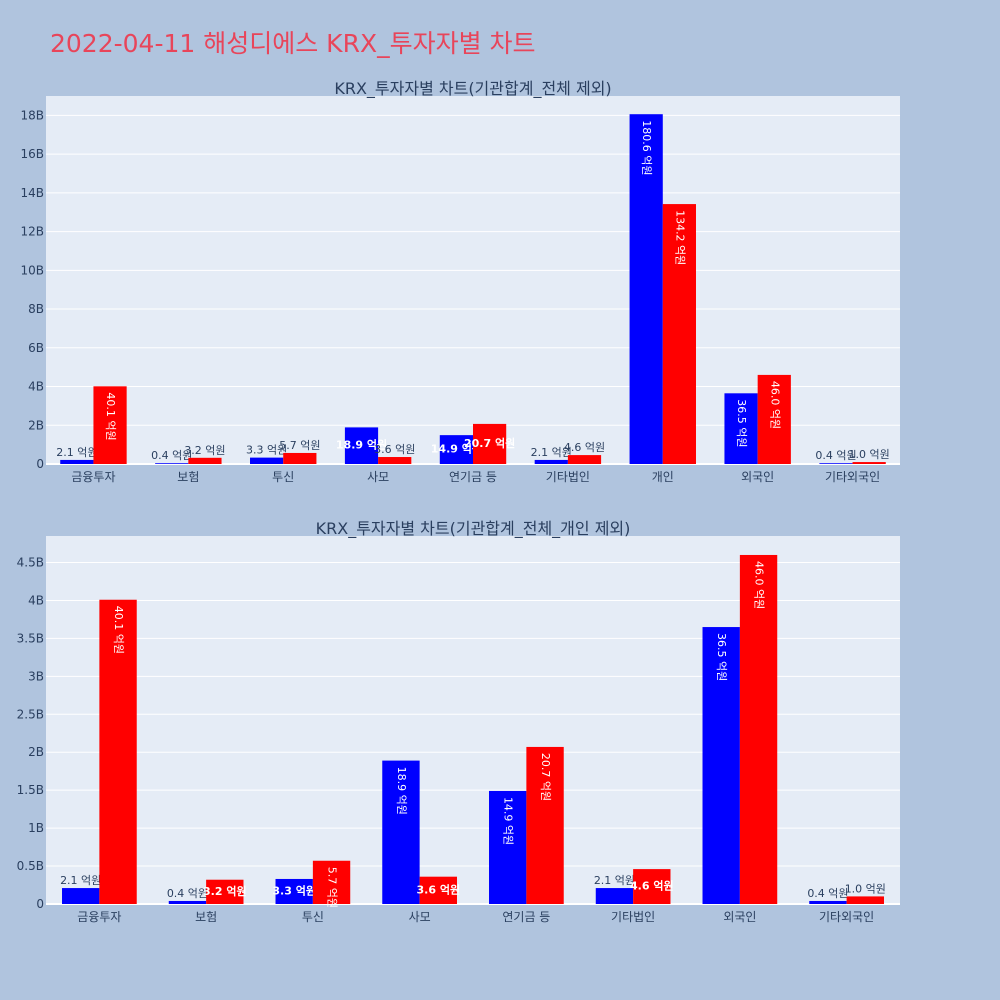 The image size is (1000, 1000). What do you see at coordinates (36, 676) in the screenshot?
I see `y-tick-label: 3B` at bounding box center [36, 676].